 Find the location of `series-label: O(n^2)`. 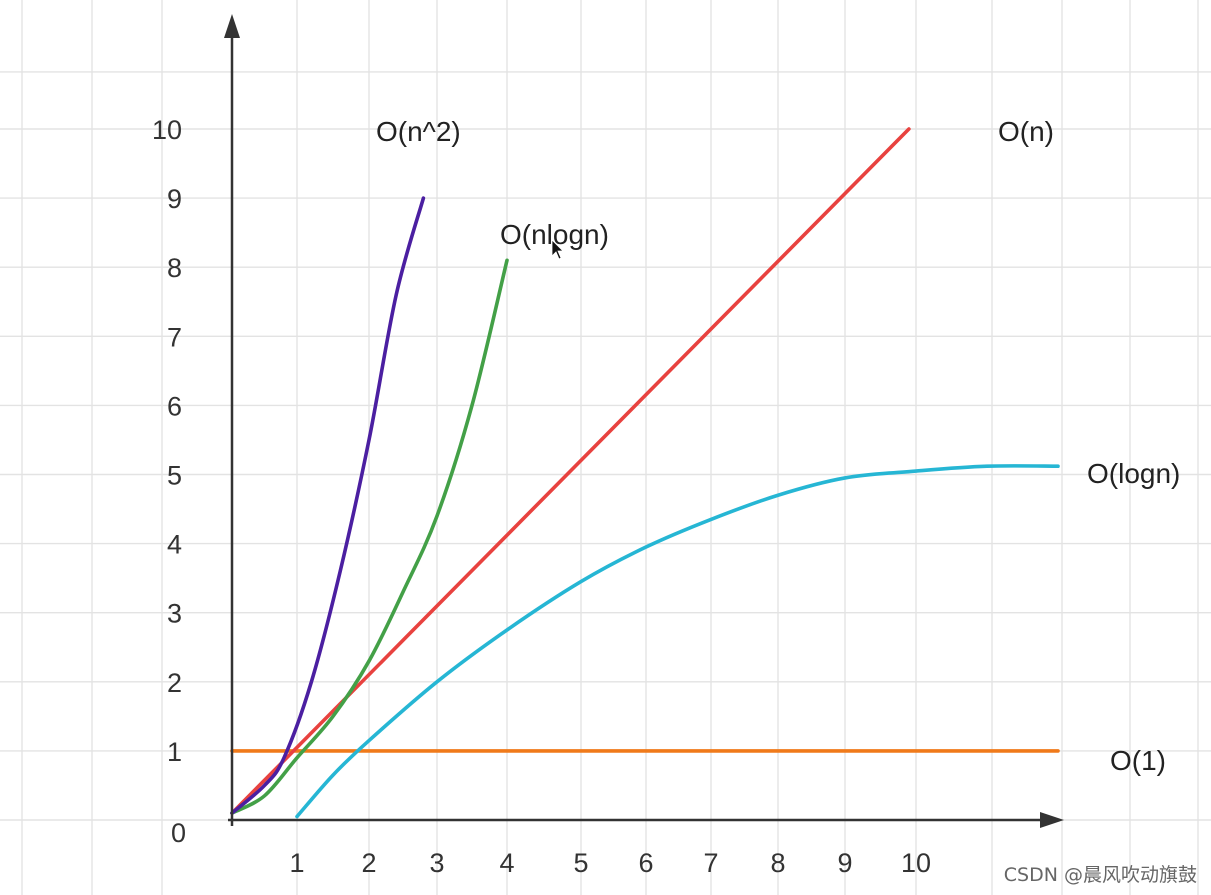

series-label: O(n^2) is located at coordinates (418, 131).